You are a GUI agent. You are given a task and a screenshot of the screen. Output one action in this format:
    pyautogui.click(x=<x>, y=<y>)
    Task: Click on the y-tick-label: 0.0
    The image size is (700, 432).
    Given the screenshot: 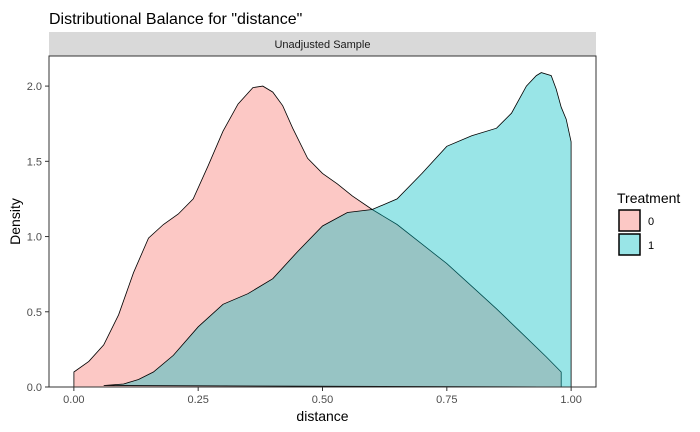 What is the action you would take?
    pyautogui.click(x=34, y=388)
    